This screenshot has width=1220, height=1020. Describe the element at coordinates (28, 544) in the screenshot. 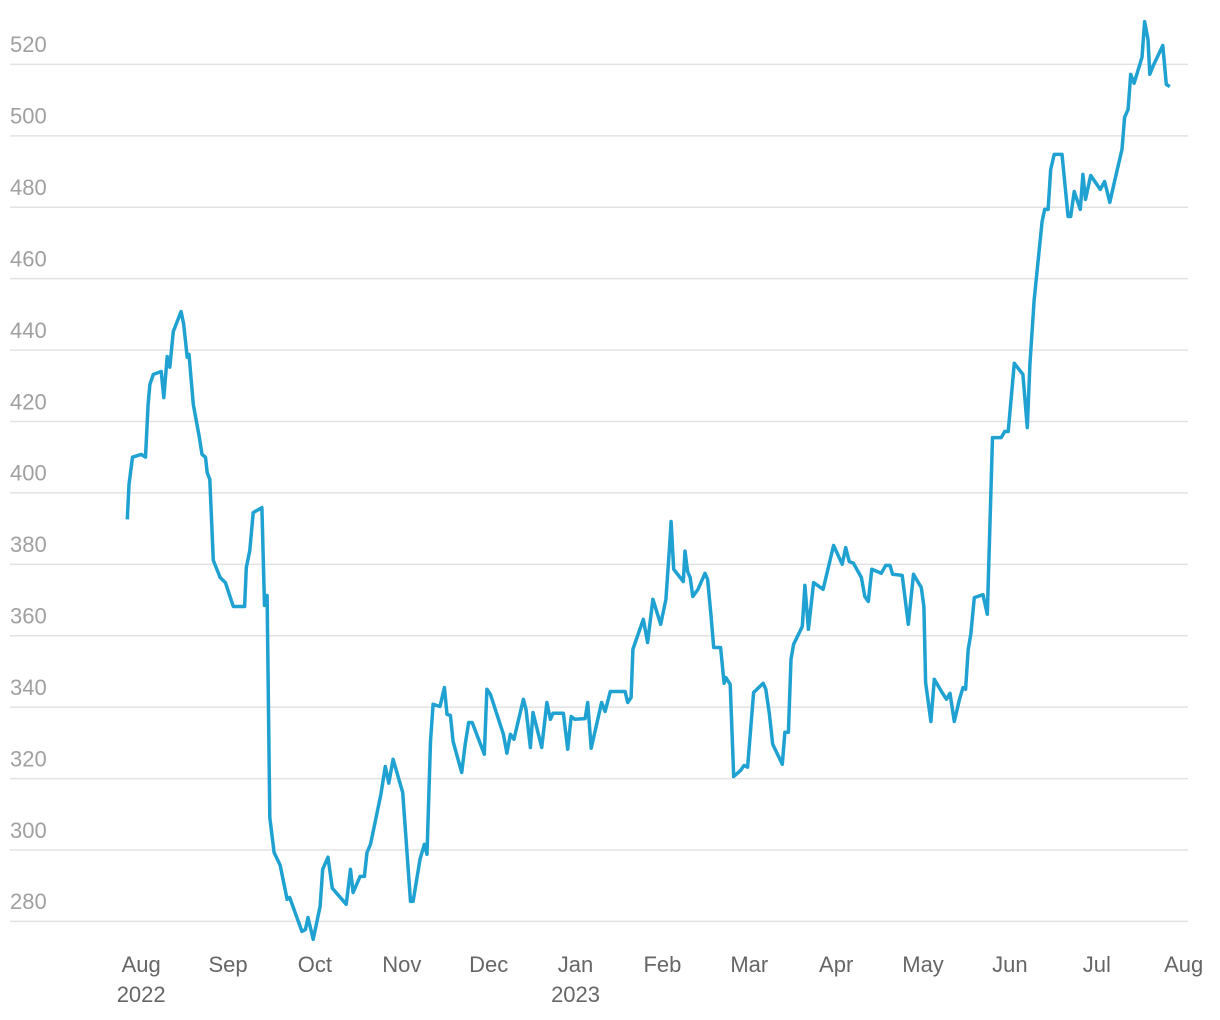

I see `y-tick-label: 380` at that location.